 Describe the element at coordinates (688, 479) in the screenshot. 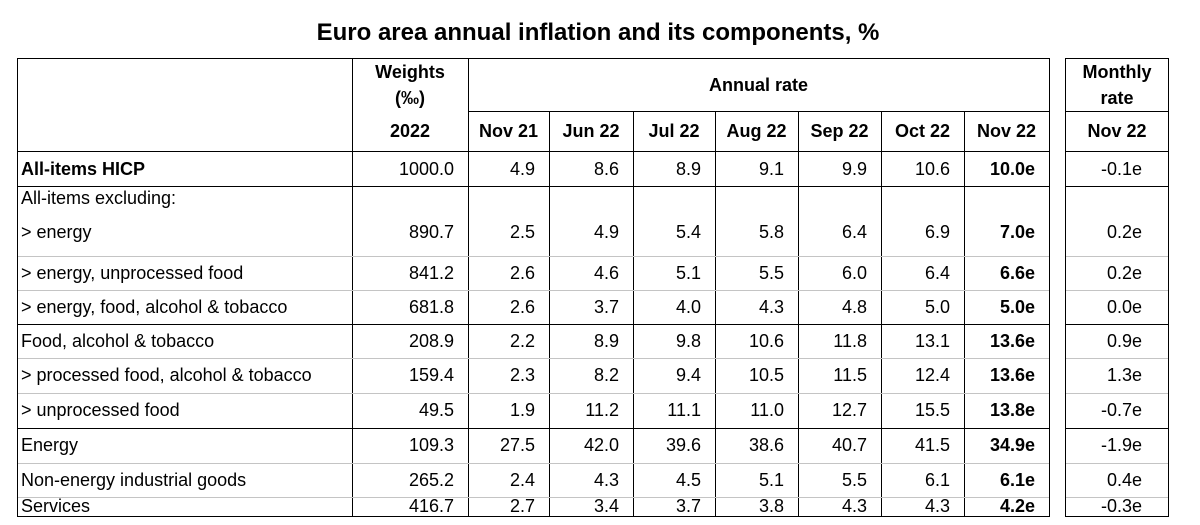

I see `rate-cell: 4.5` at that location.